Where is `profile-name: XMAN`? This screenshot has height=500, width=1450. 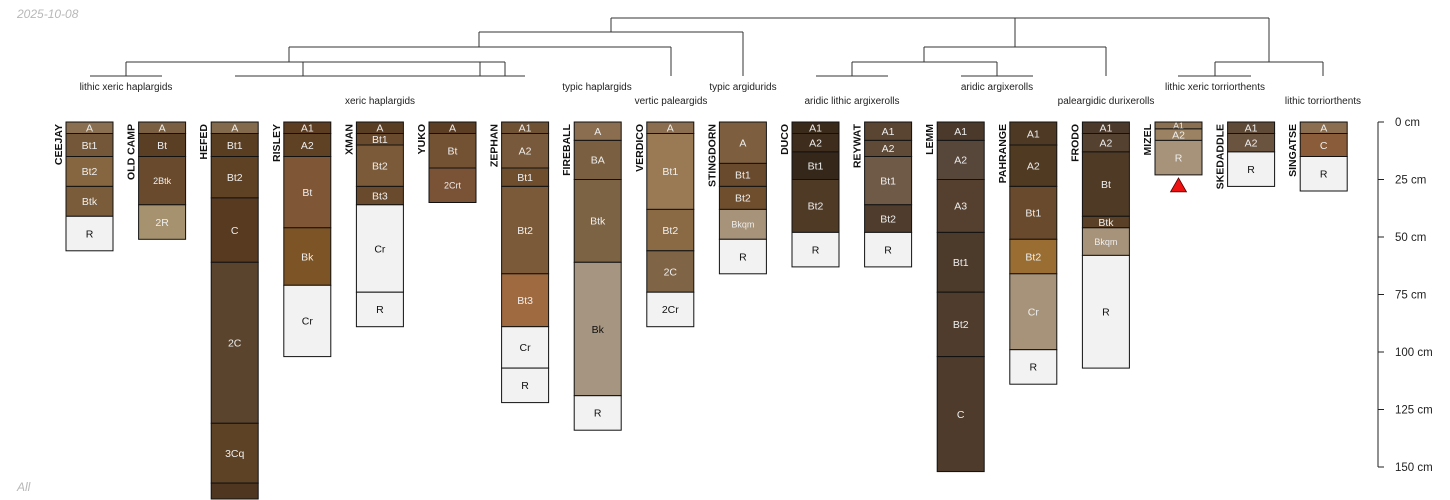
profile-name: XMAN is located at coordinates (349, 139).